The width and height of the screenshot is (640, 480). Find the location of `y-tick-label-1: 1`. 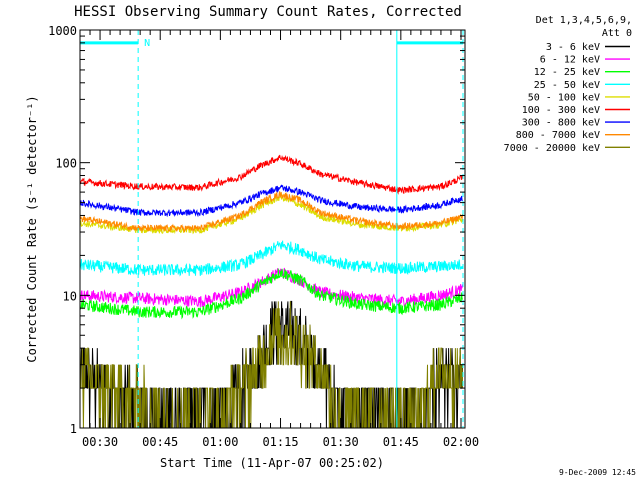

y-tick-label-1: 1 is located at coordinates (73, 429).